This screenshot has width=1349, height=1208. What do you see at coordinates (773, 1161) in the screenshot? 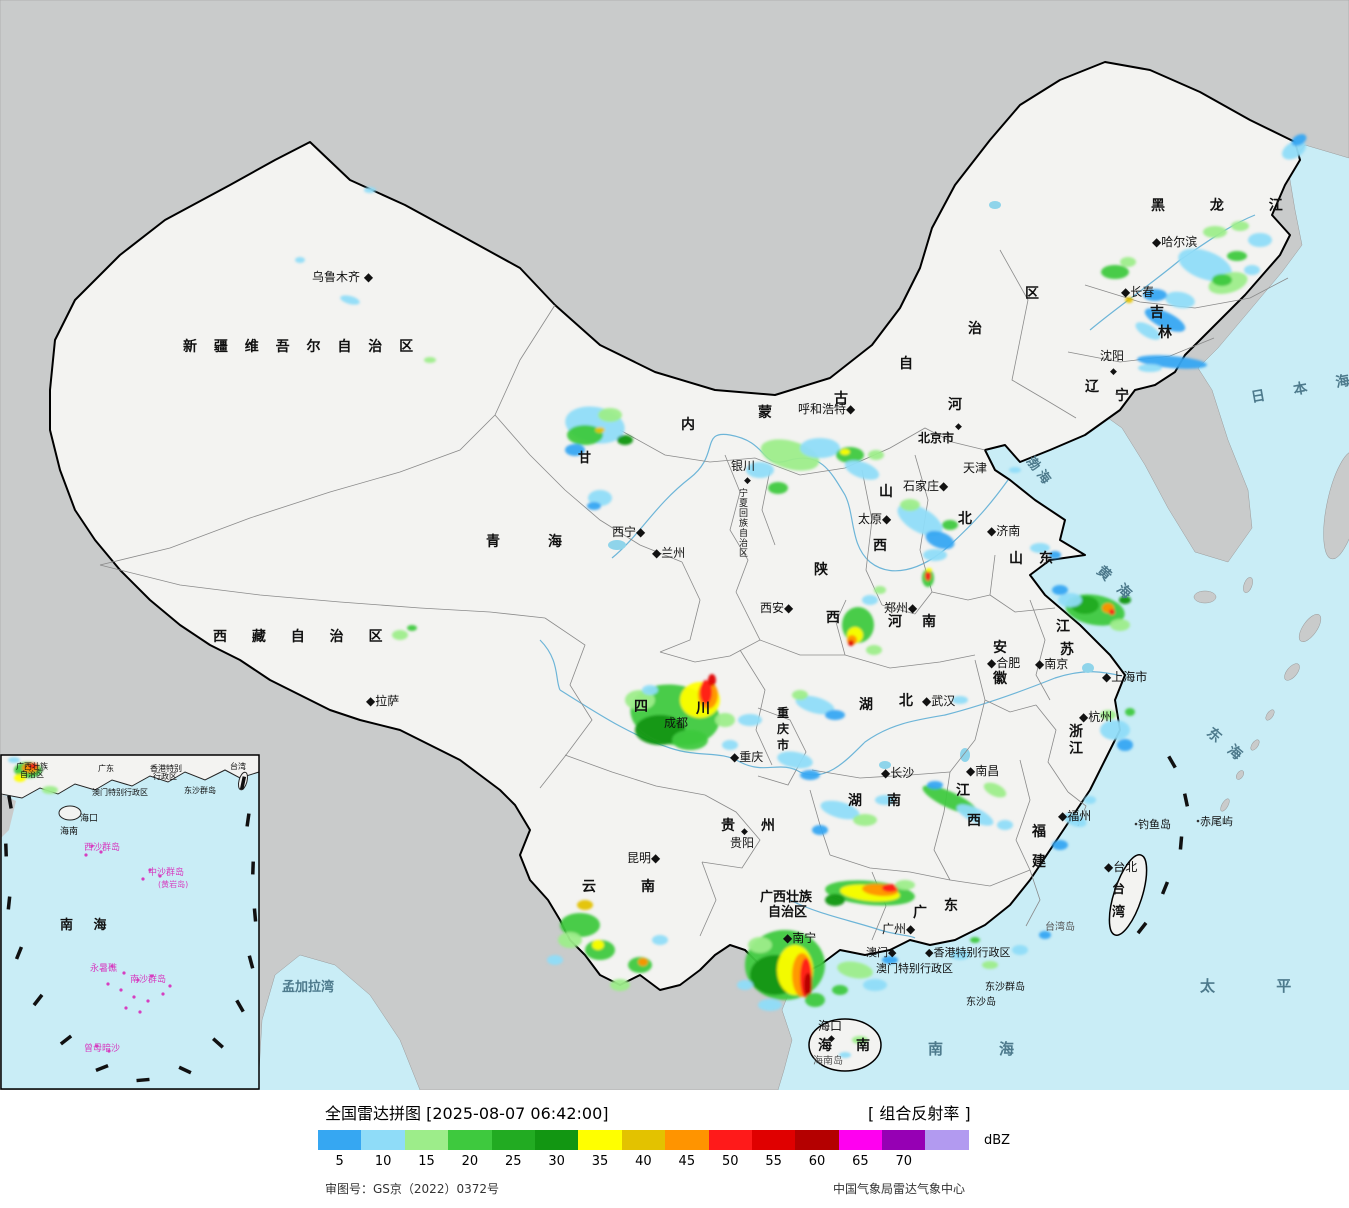
I see `scale-value: 55` at bounding box center [773, 1161].